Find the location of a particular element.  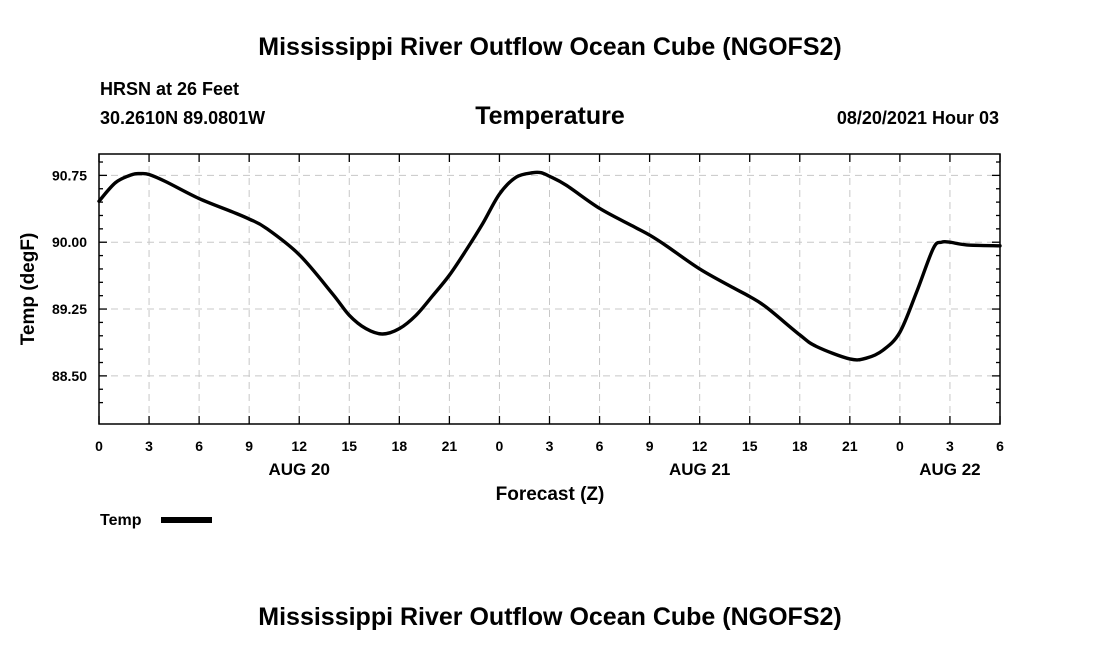

y-axis-label: Temp (degF) is located at coordinates (28, 289).